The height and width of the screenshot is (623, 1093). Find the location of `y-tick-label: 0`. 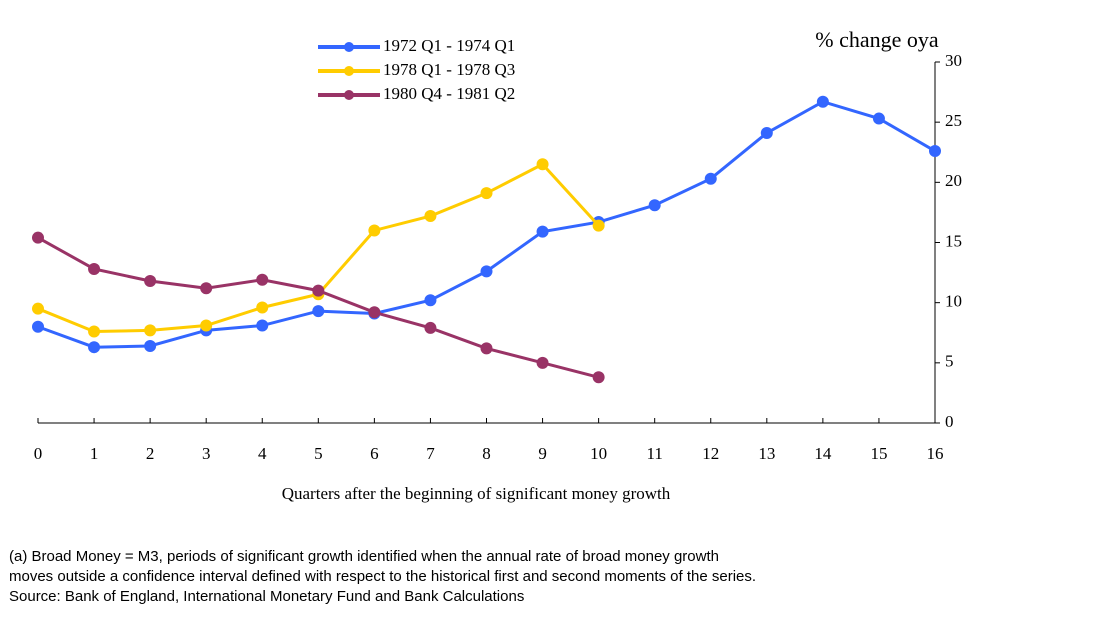

y-tick-label: 0 is located at coordinates (949, 421).